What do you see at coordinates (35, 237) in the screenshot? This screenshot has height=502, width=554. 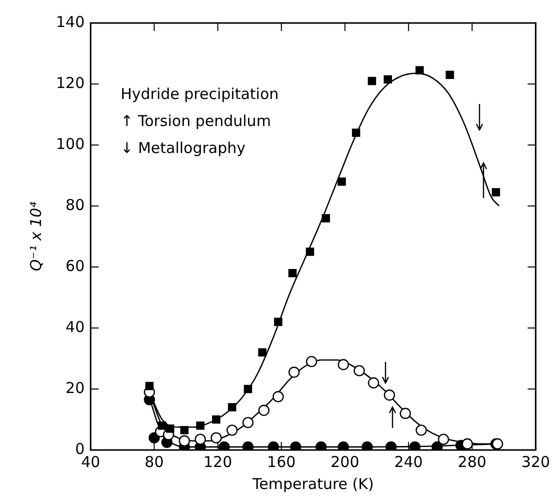 I see `y-axis-title: Q⁻¹ x 10⁴` at bounding box center [35, 237].